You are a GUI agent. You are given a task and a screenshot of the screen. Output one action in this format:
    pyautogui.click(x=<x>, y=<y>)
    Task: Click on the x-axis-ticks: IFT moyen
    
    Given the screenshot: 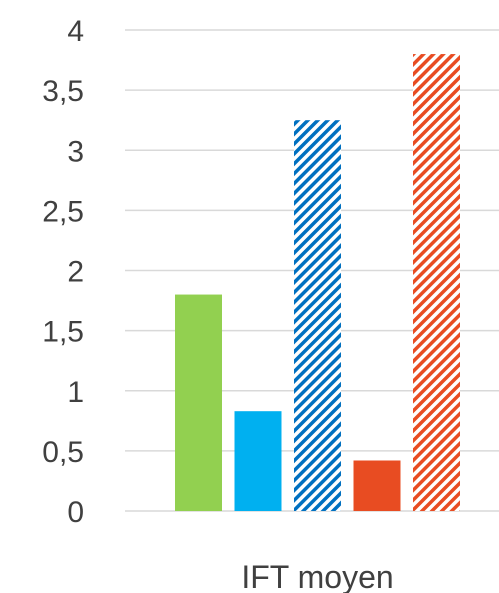 What is the action you would take?
    pyautogui.click(x=317, y=576)
    